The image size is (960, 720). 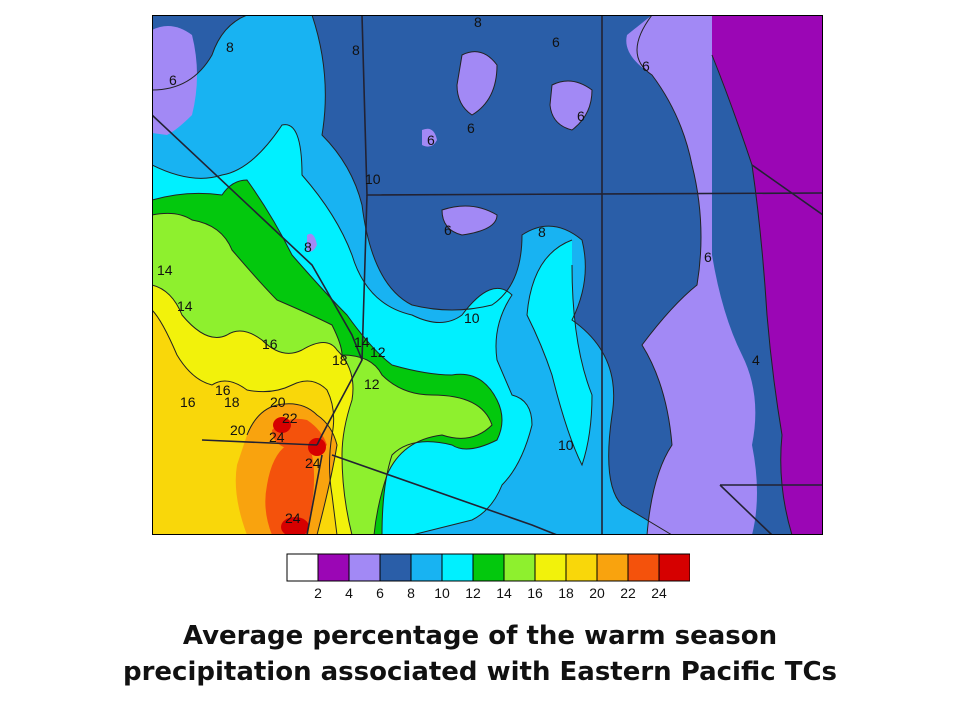 I want to click on hotspot-24a, so click(x=282, y=425).